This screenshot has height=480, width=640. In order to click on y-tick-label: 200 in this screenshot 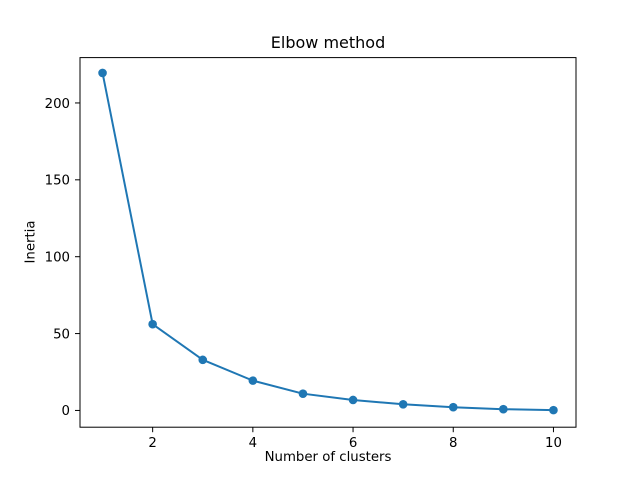, I will do `click(57, 104)`.